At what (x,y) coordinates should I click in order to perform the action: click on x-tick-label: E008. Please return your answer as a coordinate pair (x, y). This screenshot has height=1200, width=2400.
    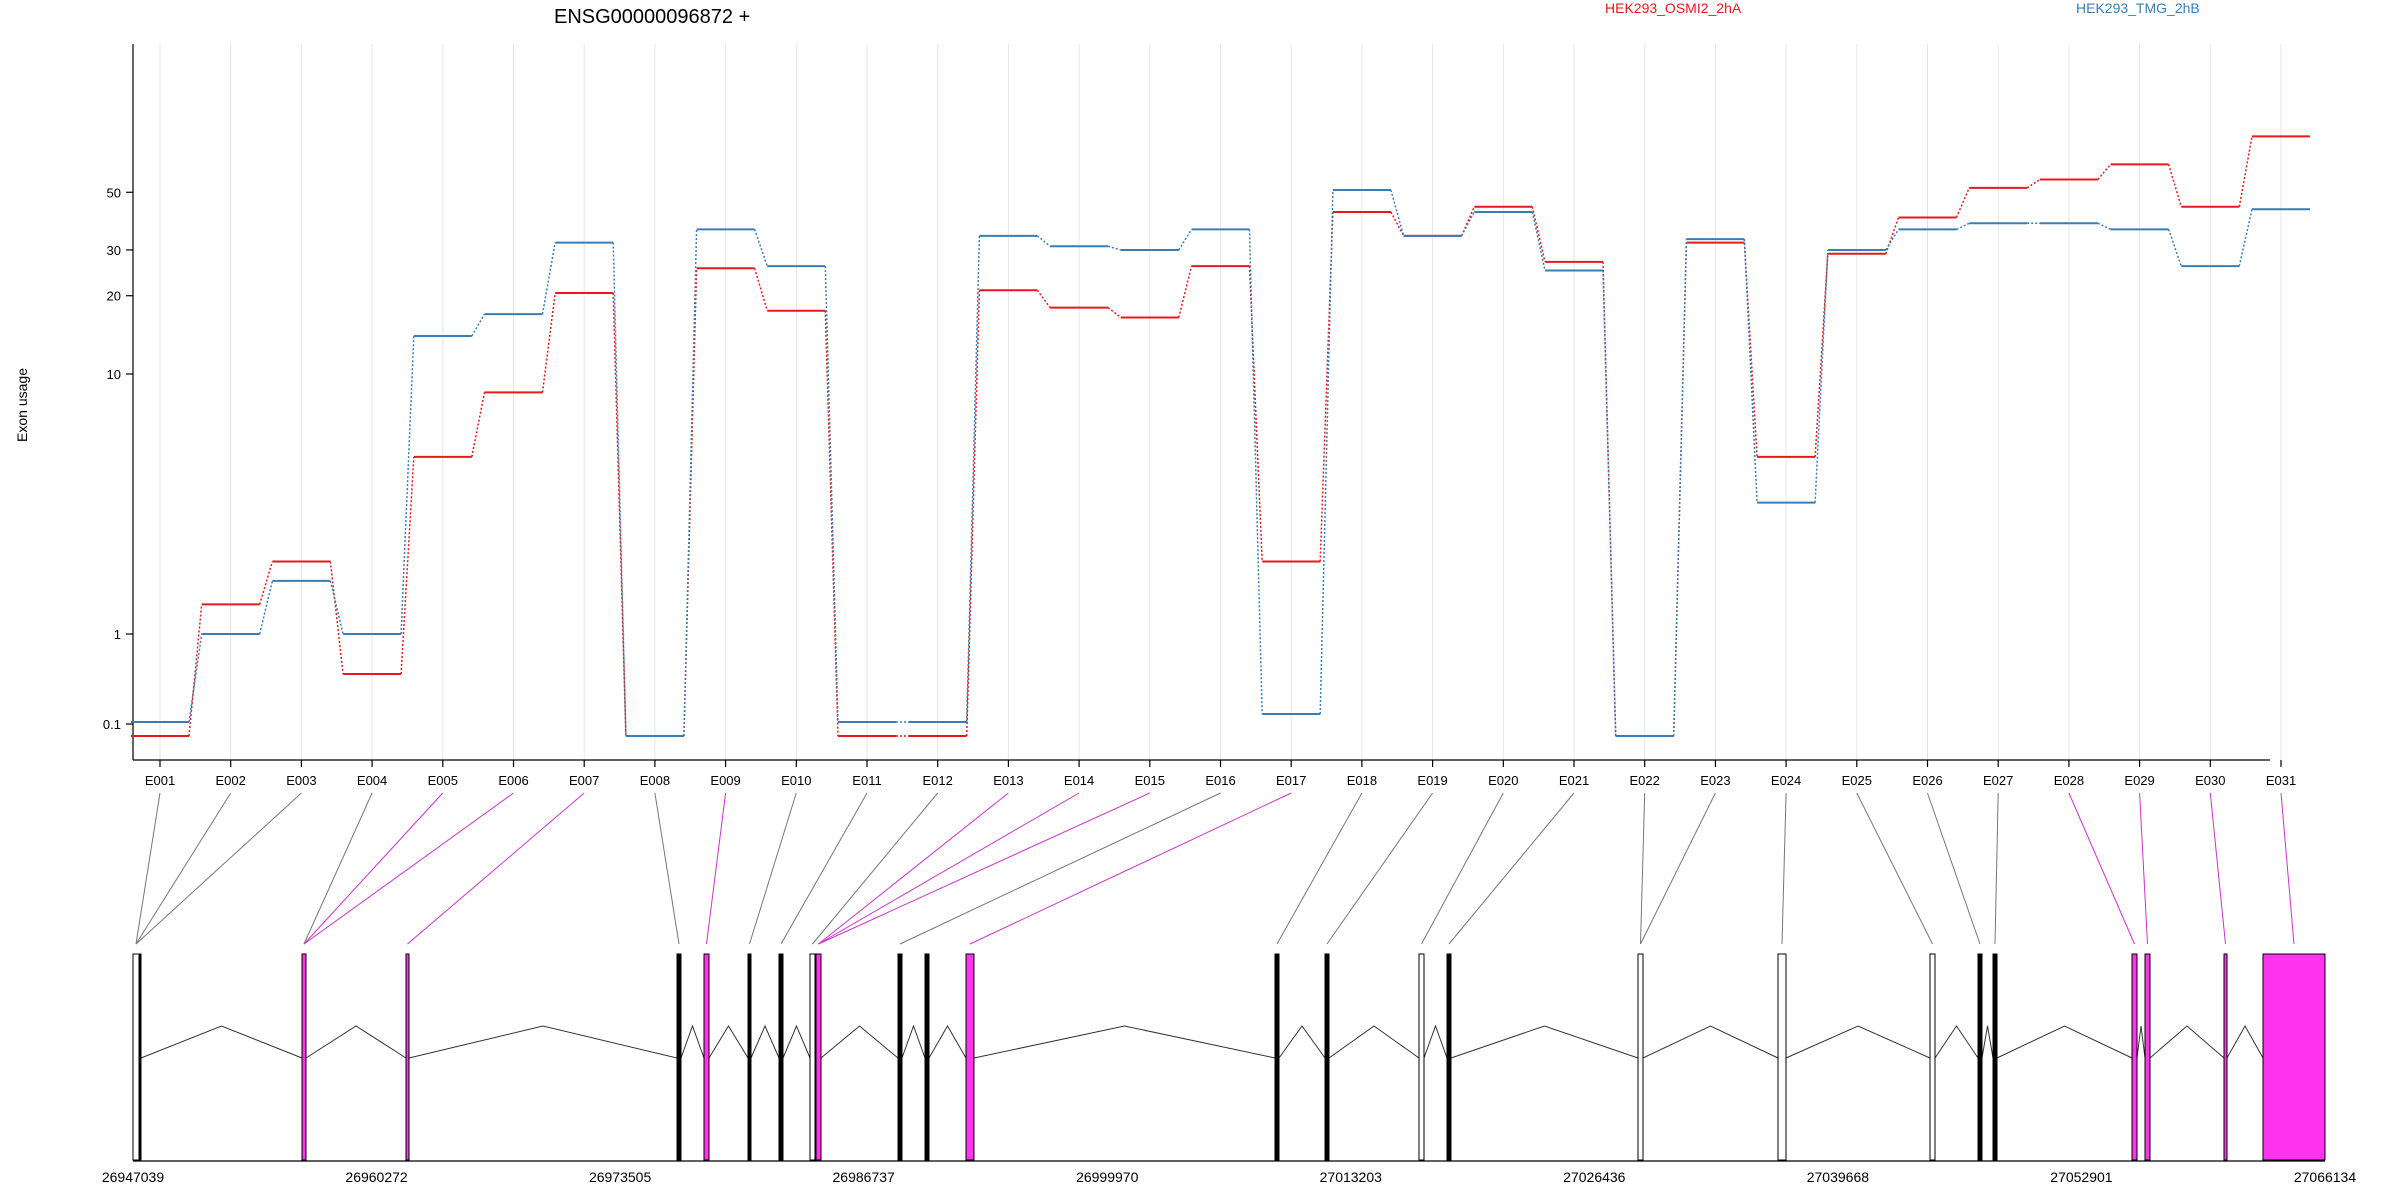
    Looking at the image, I should click on (655, 780).